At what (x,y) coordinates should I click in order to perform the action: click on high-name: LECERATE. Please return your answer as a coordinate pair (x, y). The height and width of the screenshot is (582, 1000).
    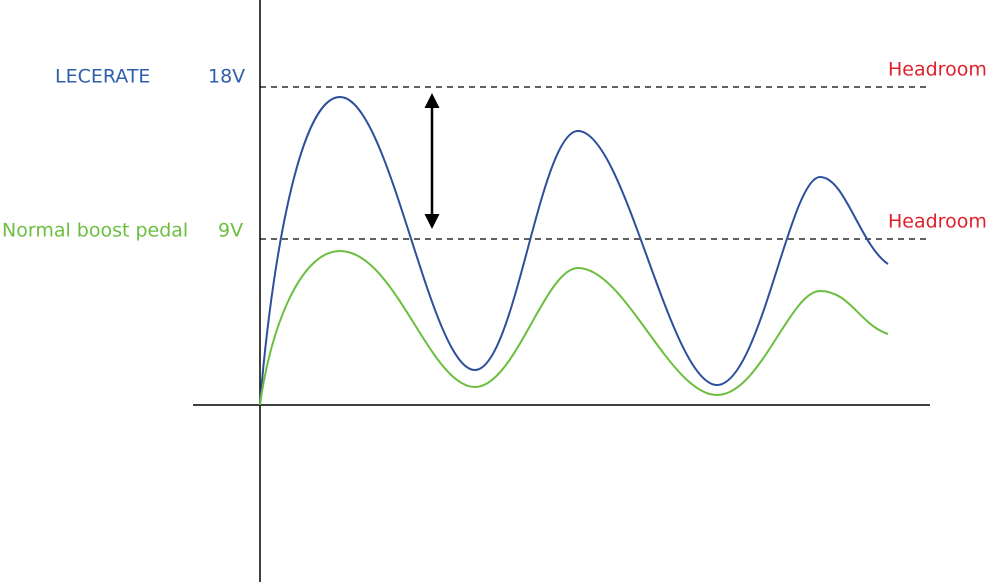
    Looking at the image, I should click on (102, 77).